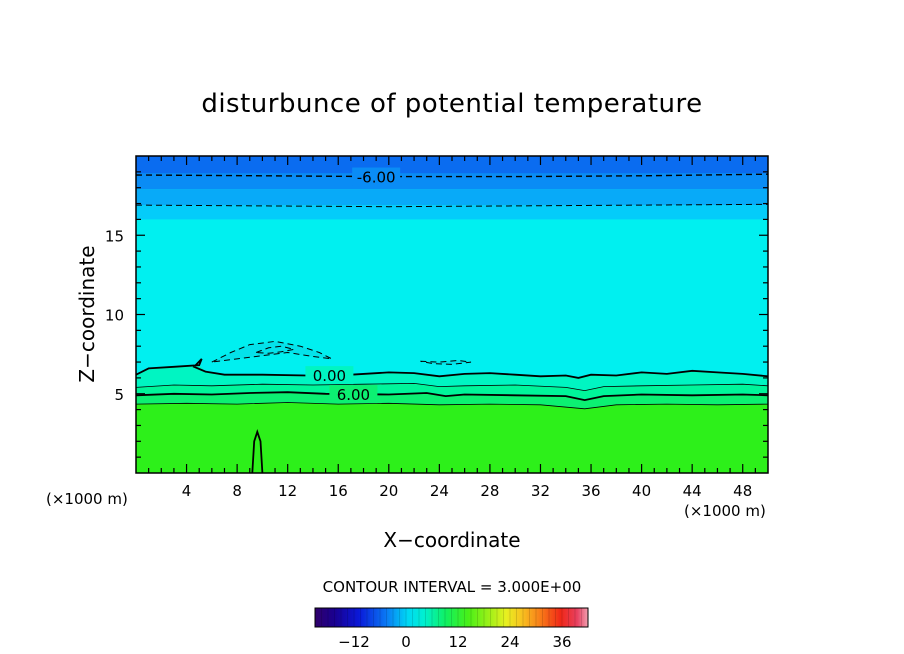 The image size is (904, 654). Describe the element at coordinates (452, 181) in the screenshot. I see `field-band-upper1` at that location.